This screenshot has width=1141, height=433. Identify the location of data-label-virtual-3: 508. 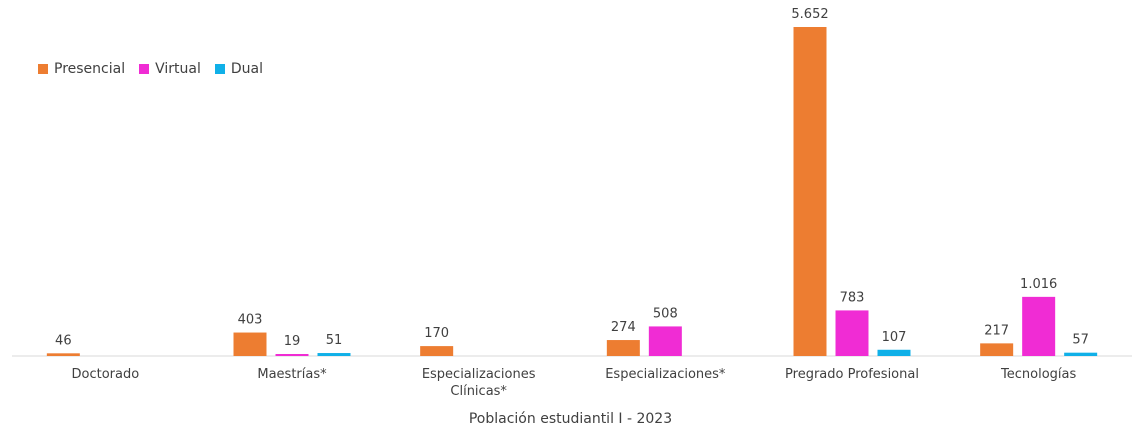
(665, 313).